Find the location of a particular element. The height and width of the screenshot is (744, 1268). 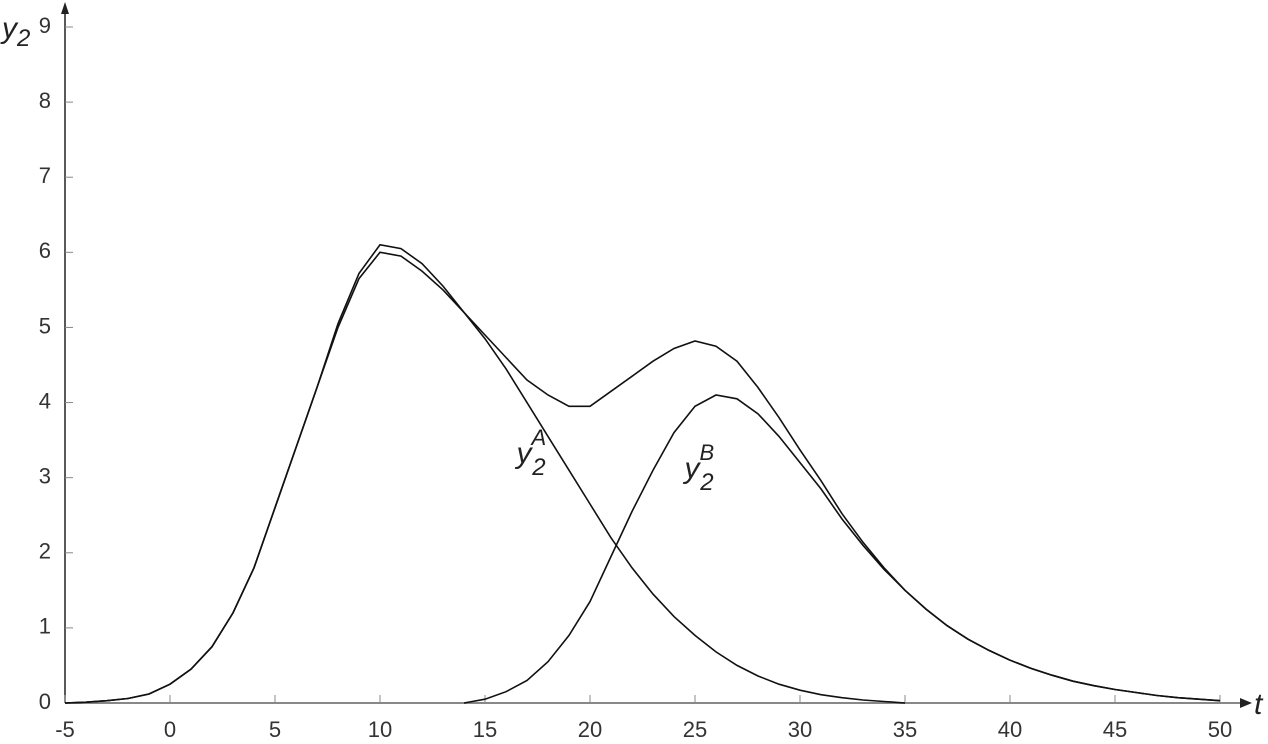

y-tick-label: 2 is located at coordinates (45, 551).